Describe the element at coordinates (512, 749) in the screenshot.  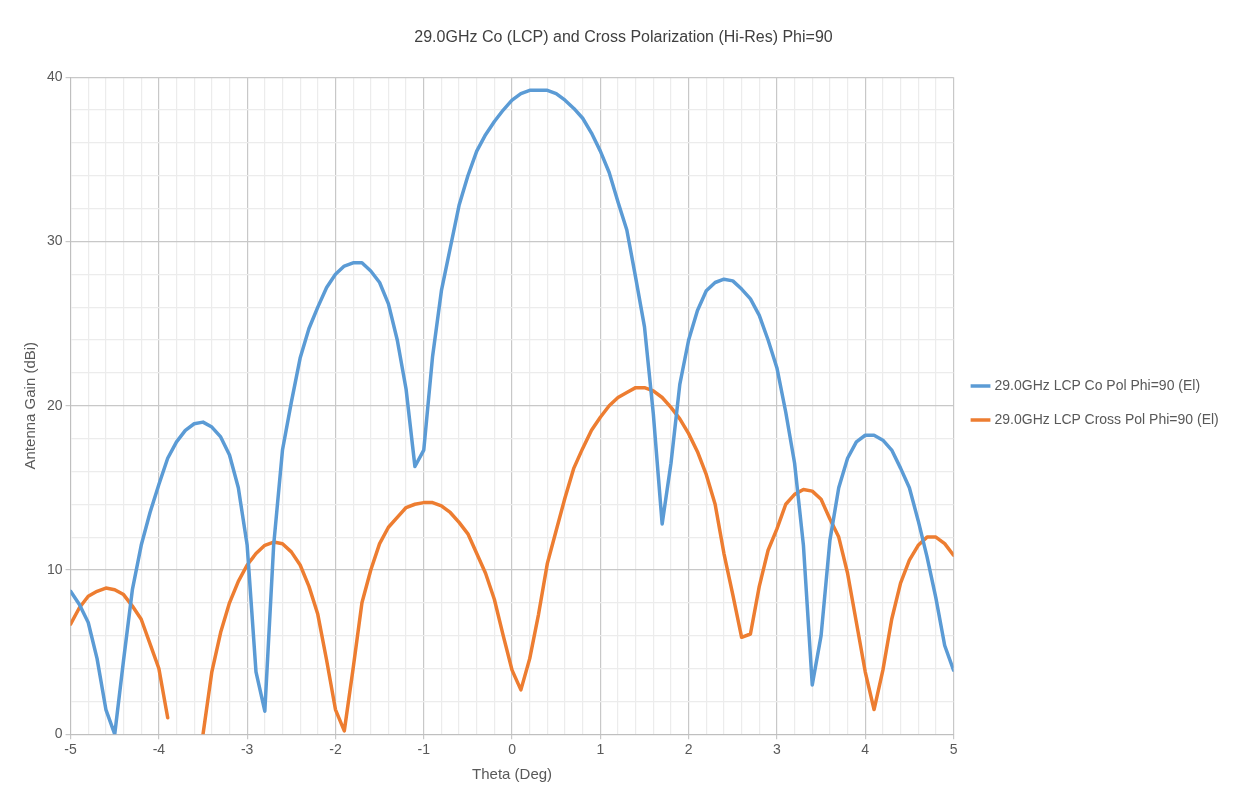
I see `x-tick-label: 0` at that location.